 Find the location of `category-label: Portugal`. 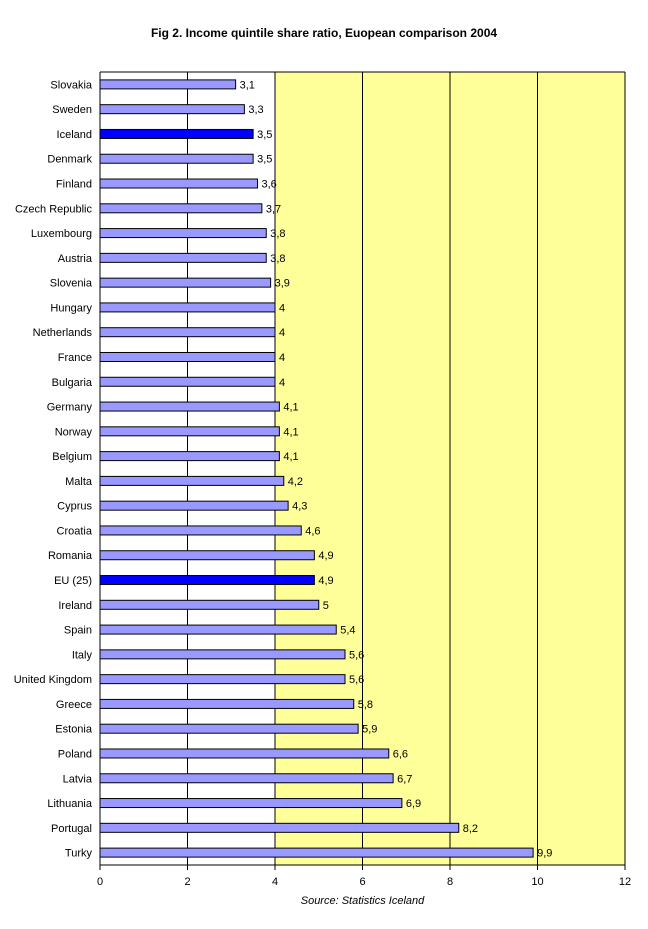

category-label: Portugal is located at coordinates (71, 829).